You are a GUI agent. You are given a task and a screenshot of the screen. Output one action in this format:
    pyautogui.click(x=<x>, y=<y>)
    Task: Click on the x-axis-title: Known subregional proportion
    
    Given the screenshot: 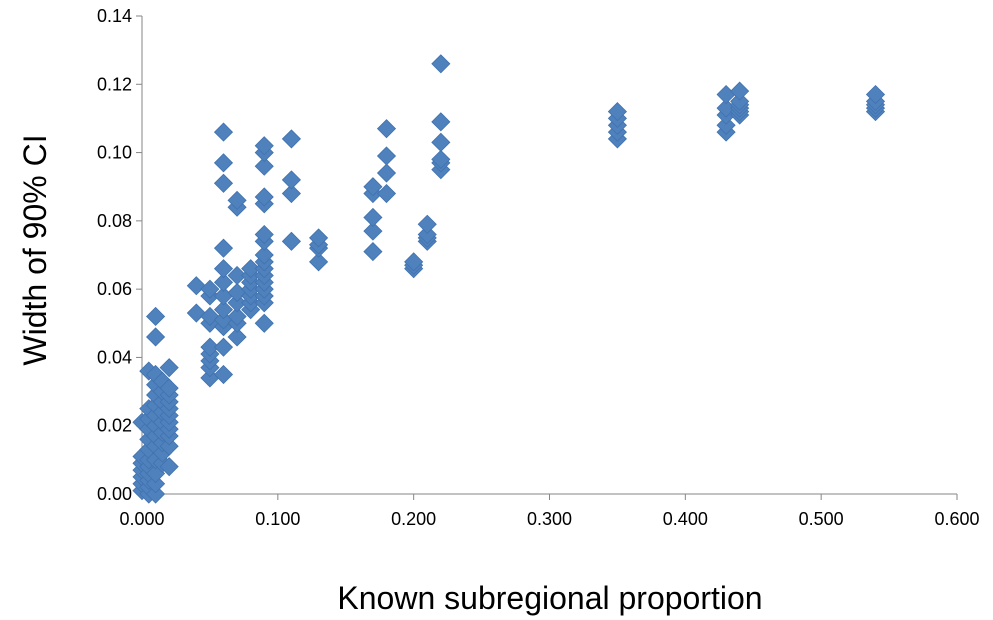 What is the action you would take?
    pyautogui.click(x=549, y=598)
    